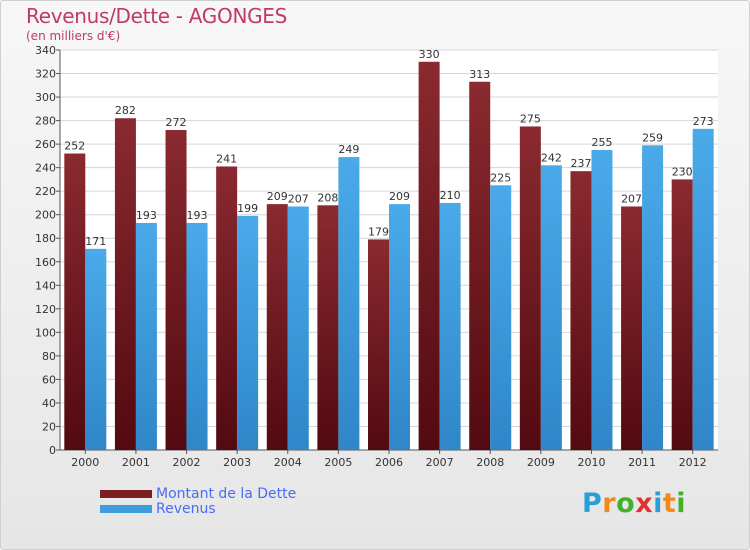  I want to click on legend-item-revenus: Revenus, so click(198, 509).